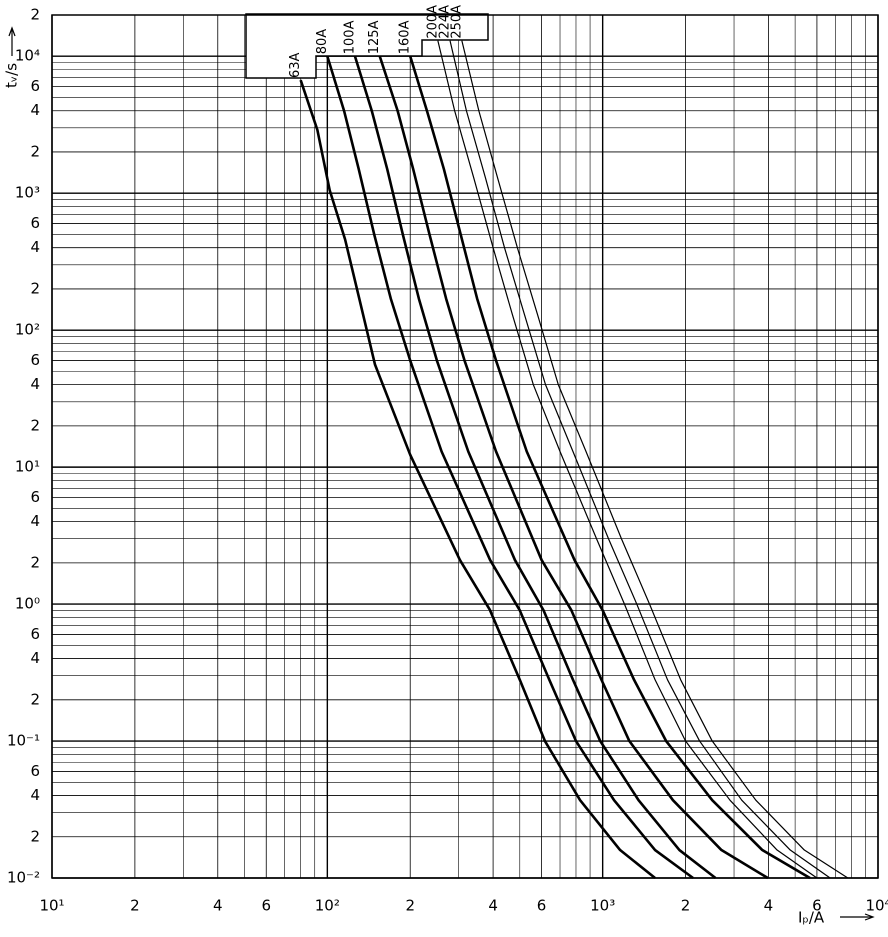  What do you see at coordinates (12, 75) in the screenshot?
I see `y-axis-label: tᵥ/s` at bounding box center [12, 75].